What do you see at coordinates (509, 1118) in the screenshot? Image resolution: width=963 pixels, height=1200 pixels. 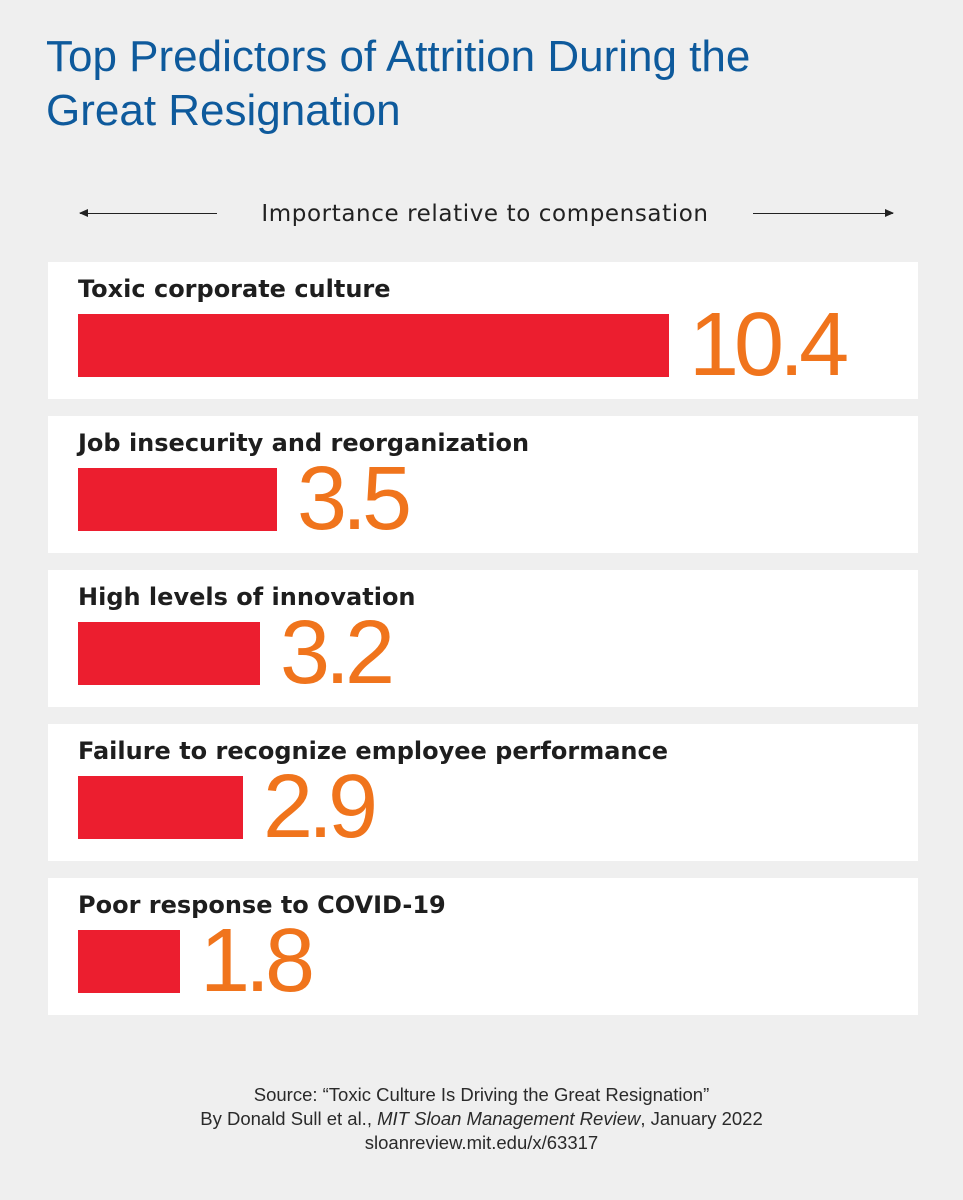 I see `source-publication: MIT Sloan Management Review` at bounding box center [509, 1118].